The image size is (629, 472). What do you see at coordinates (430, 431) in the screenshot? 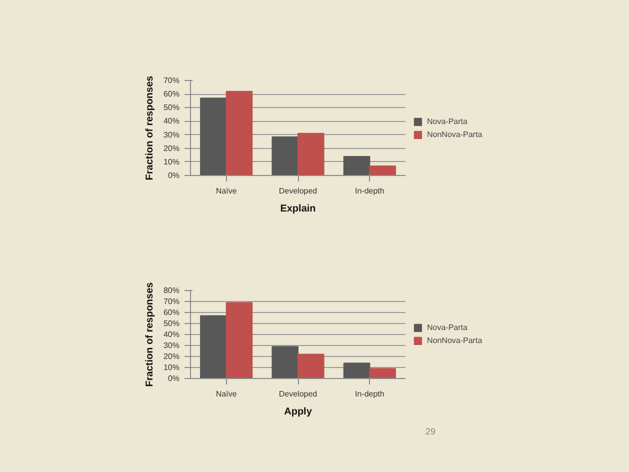
I see `text: 29` at bounding box center [430, 431].